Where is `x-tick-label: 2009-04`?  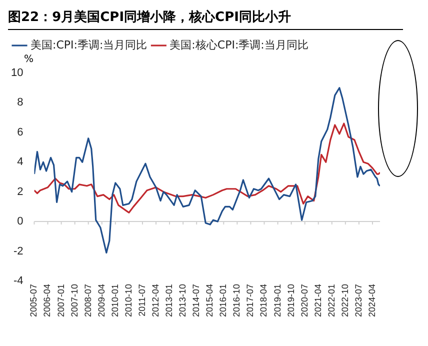 x-tick-label: 2009-04 is located at coordinates (101, 300).